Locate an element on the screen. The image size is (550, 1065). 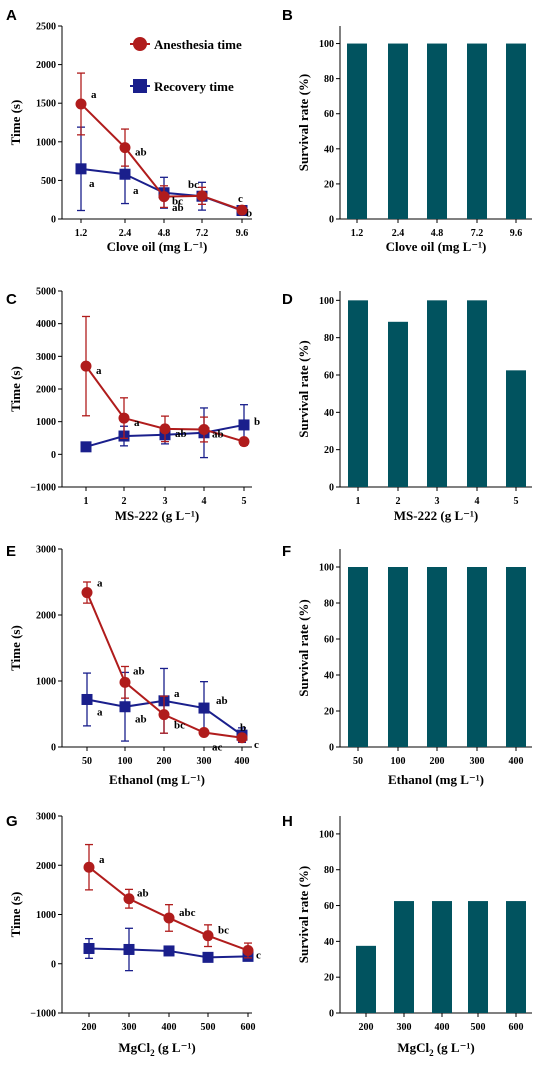
x-tick-label: 5 is located at coordinates (244, 501).